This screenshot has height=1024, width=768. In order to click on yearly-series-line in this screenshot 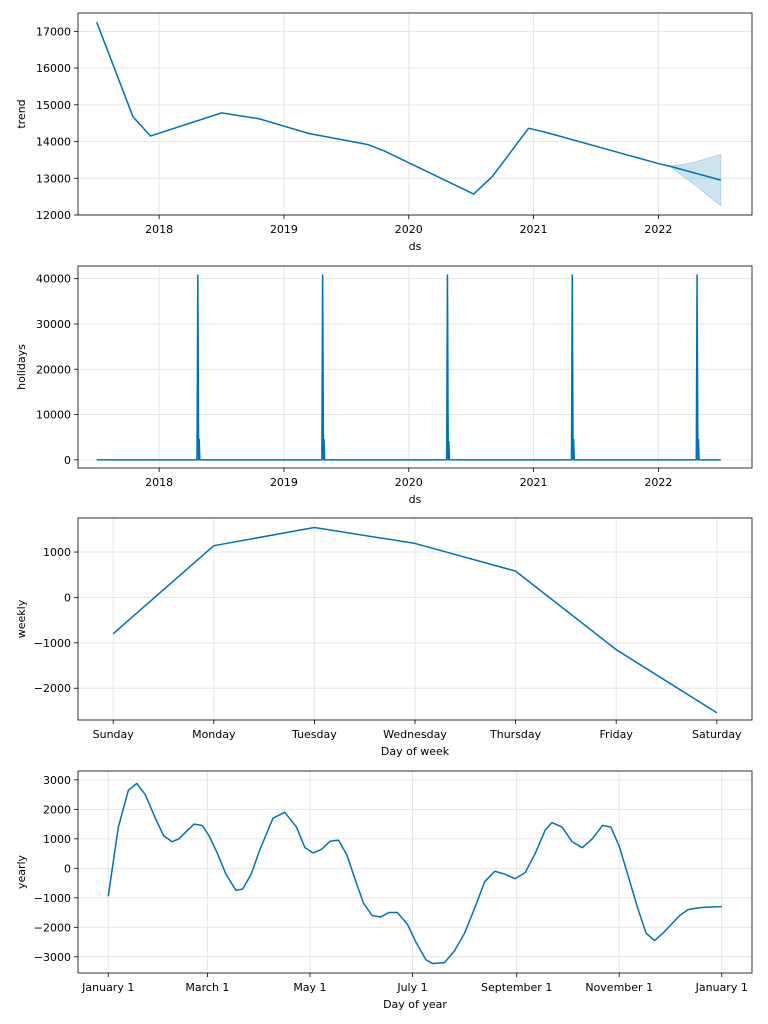, I will do `click(414, 873)`.